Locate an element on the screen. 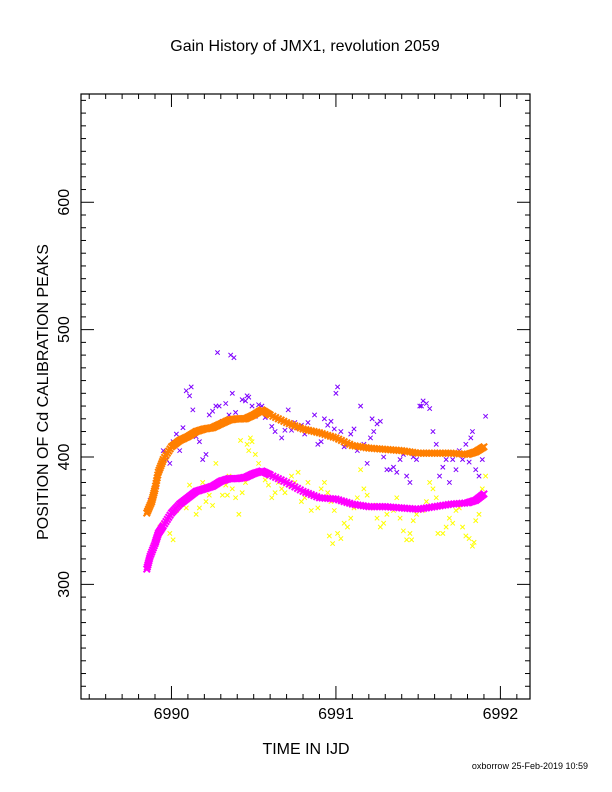  x-tick-label: 6991 is located at coordinates (336, 714).